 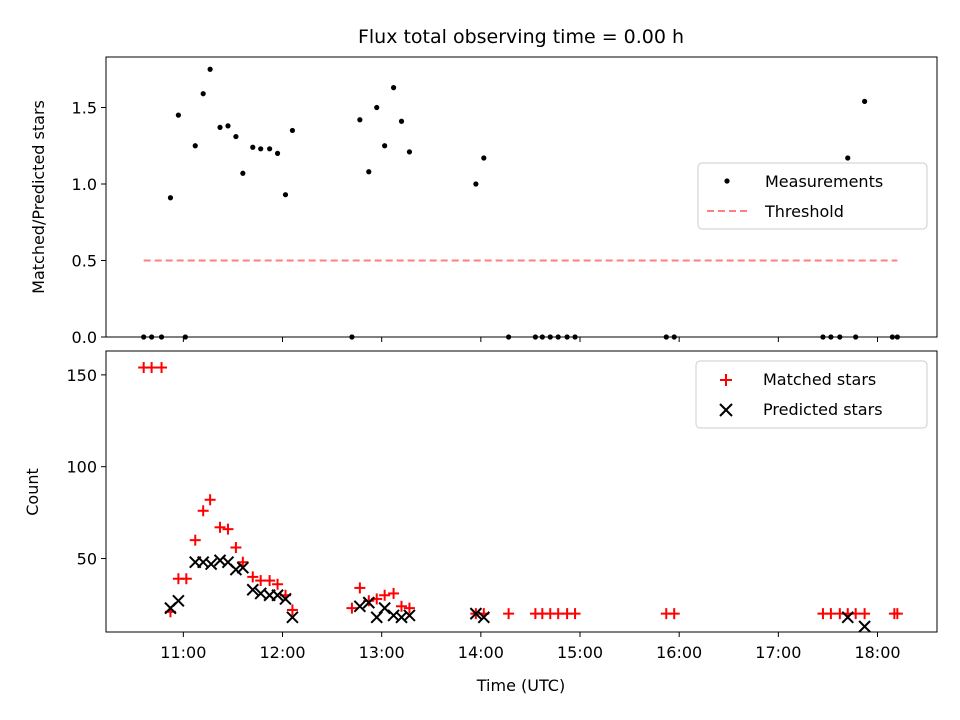 I want to click on chart-title: Flux total observing time = 0.00 h, so click(x=521, y=37).